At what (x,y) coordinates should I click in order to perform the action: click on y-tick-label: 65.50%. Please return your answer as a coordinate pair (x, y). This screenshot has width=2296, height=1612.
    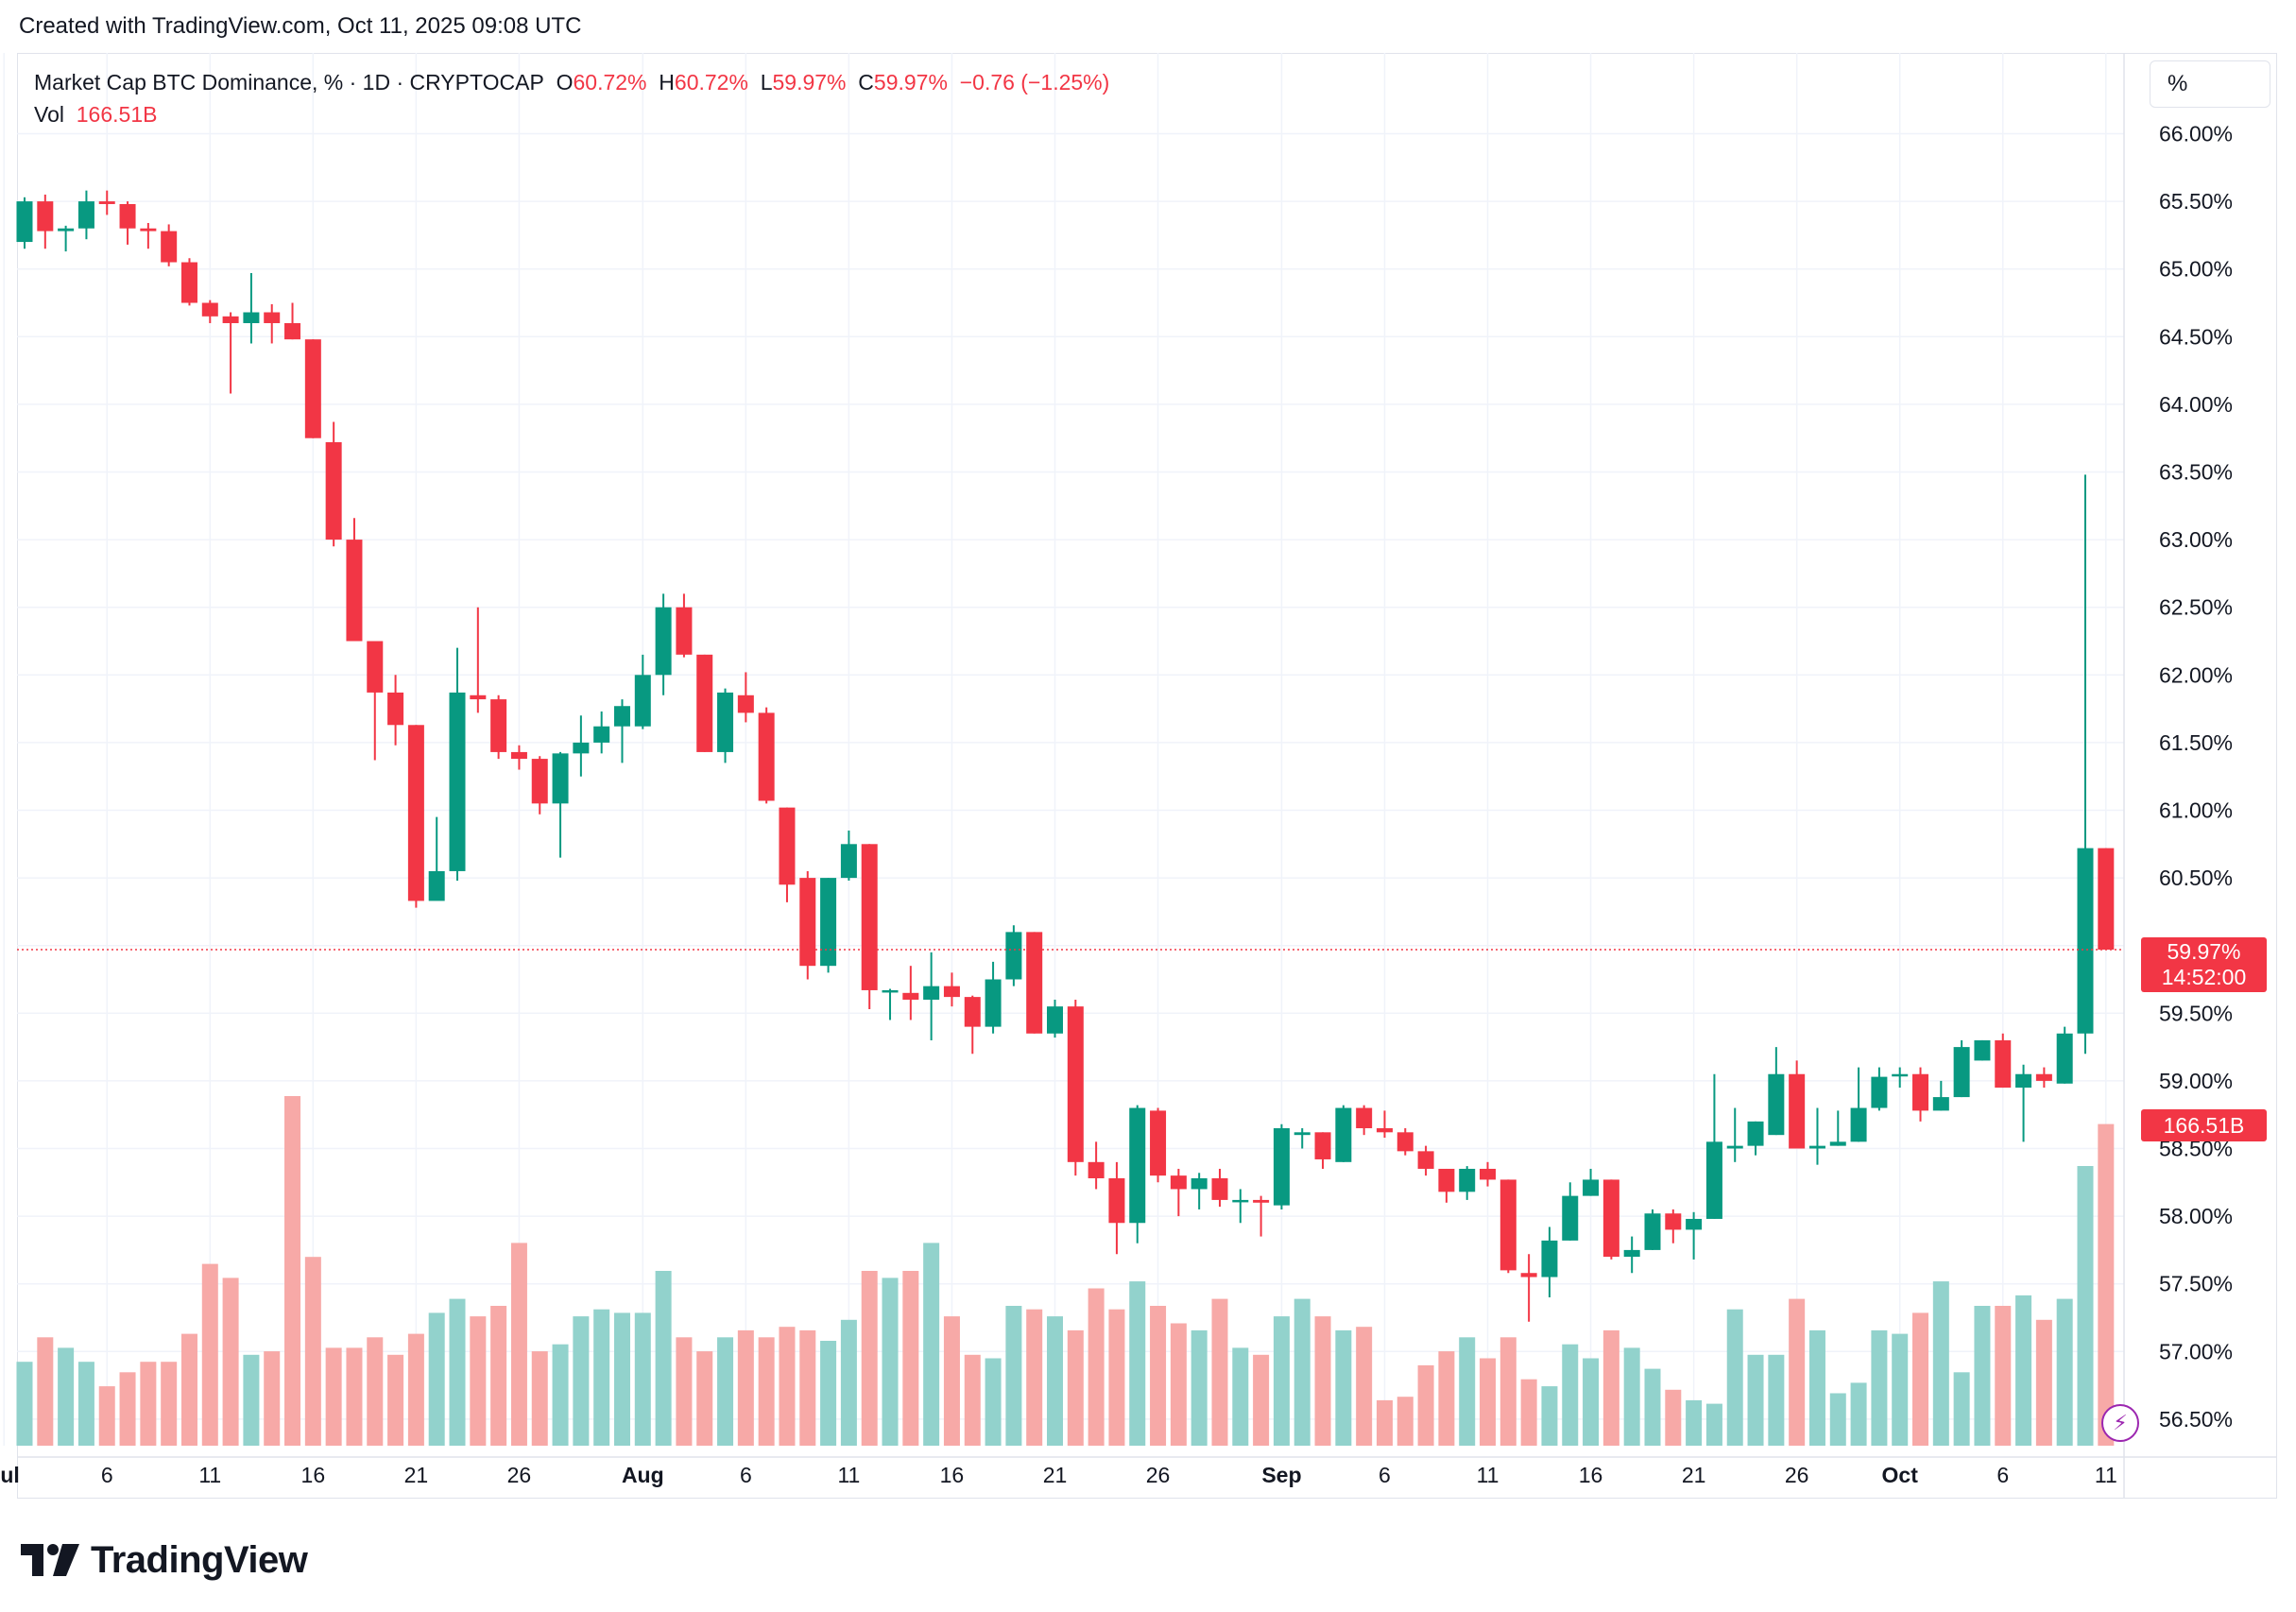
    Looking at the image, I should click on (2196, 201).